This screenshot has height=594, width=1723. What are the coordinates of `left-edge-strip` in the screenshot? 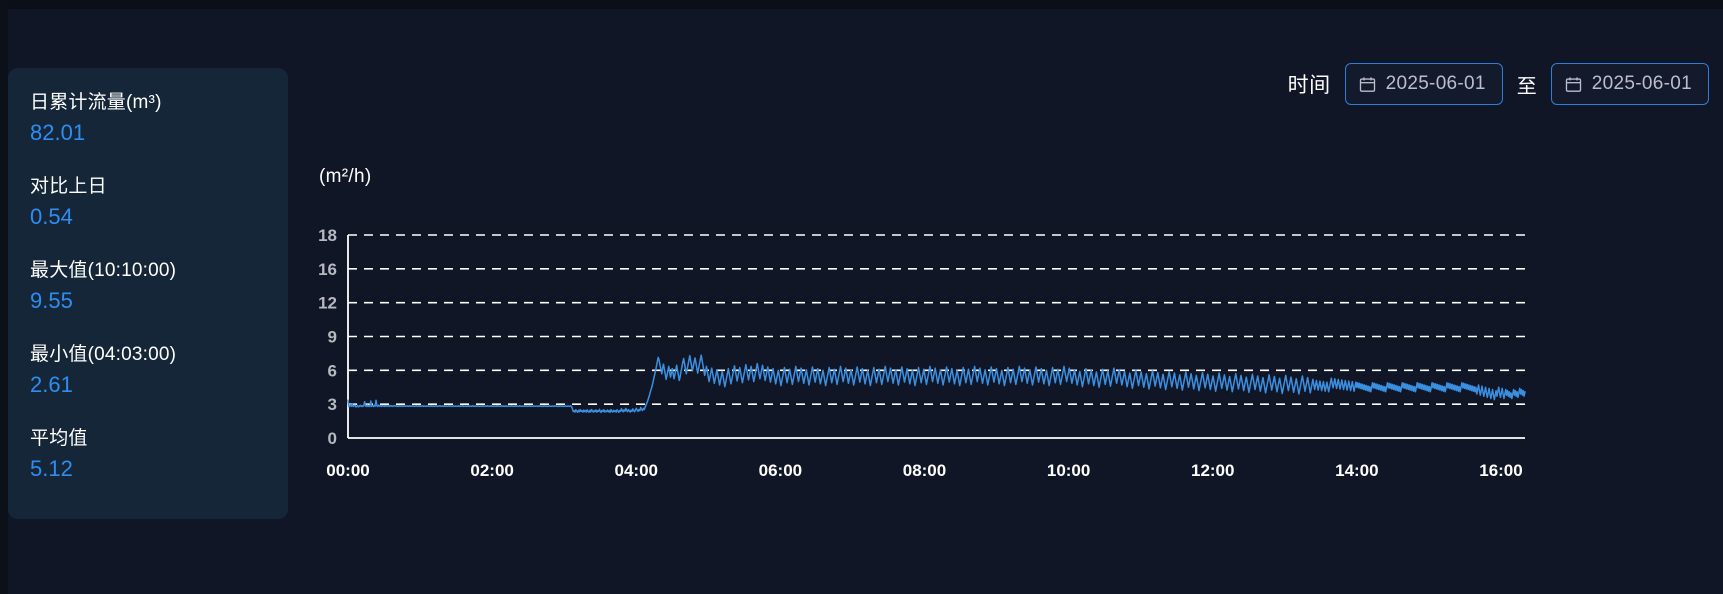 It's located at (4, 297).